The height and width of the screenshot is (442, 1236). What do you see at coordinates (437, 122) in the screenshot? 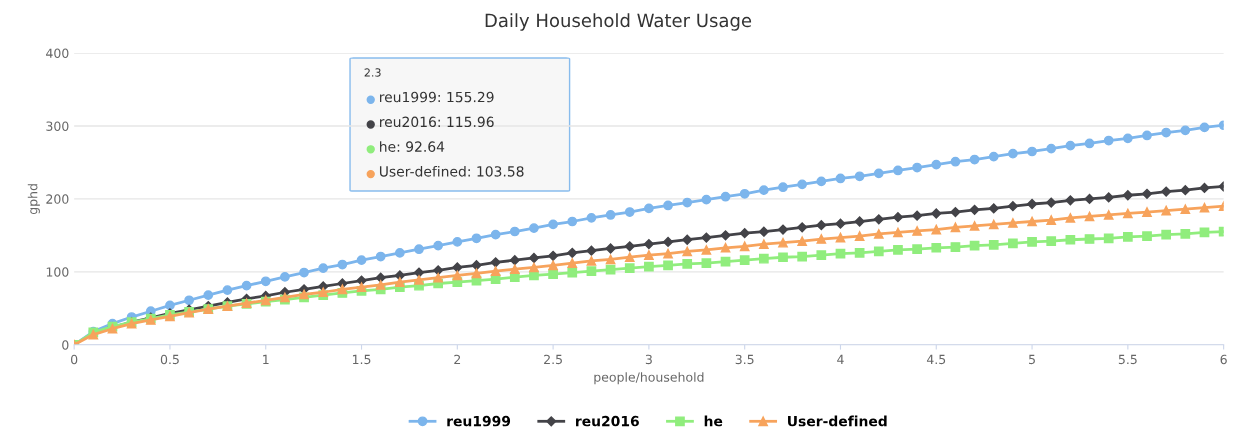
I see `annotation: reu2016: 115.96` at bounding box center [437, 122].